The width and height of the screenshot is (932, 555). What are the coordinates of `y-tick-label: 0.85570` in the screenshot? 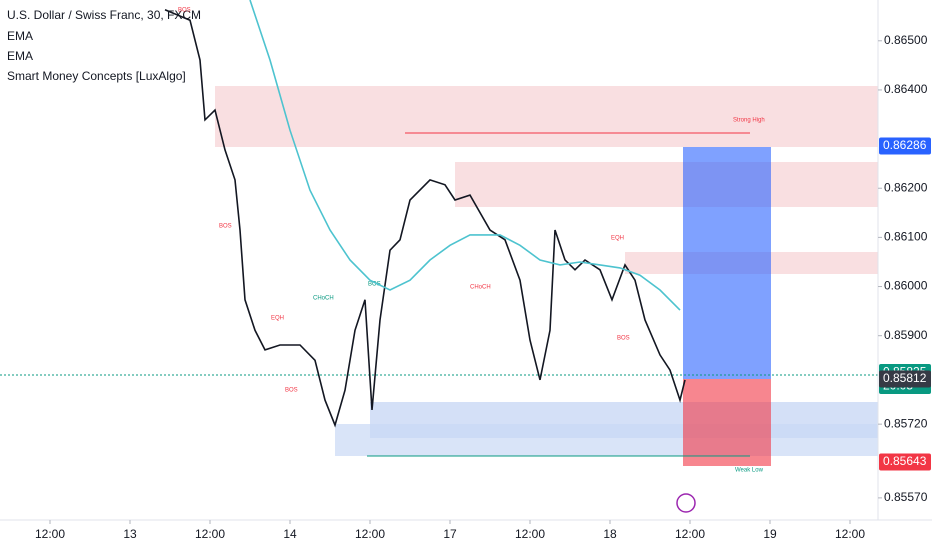 It's located at (906, 497).